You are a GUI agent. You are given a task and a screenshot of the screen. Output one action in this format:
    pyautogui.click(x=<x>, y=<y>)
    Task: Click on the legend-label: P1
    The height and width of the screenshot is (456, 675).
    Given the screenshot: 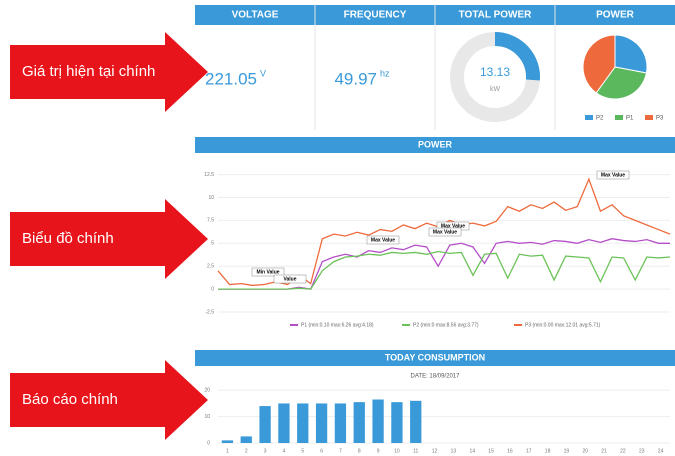 What is the action you would take?
    pyautogui.click(x=630, y=119)
    